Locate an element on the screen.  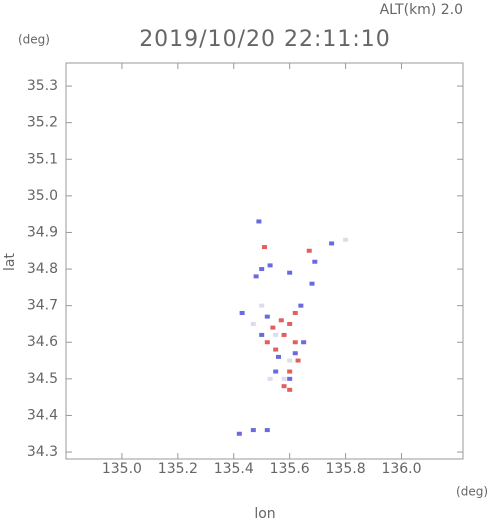
y-tick-label: 34.4 is located at coordinates (42, 415).